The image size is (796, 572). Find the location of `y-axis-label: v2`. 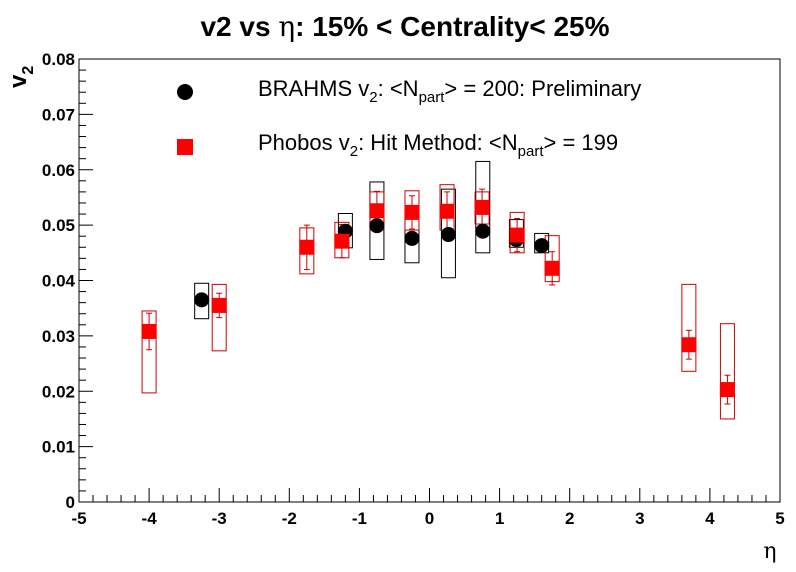

y-axis-label: v2 is located at coordinates (21, 77).